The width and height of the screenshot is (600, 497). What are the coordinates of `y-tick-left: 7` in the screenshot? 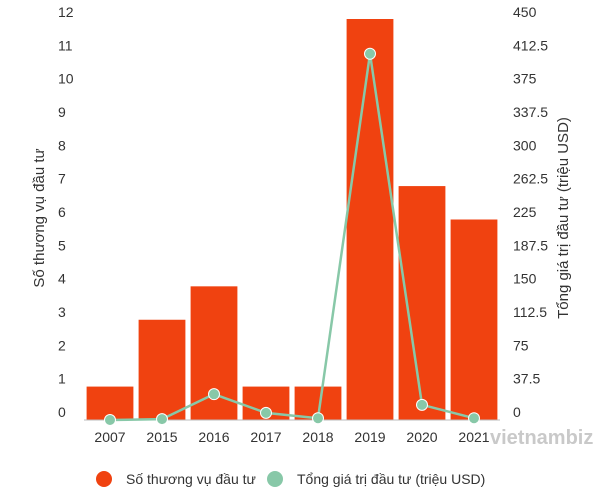 It's located at (62, 179).